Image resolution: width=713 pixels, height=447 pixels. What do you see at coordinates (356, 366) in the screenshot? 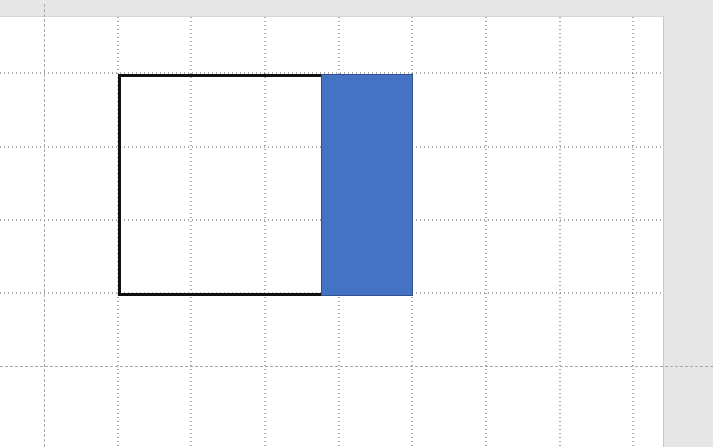
I see `horizontal-drawing-guide` at bounding box center [356, 366].